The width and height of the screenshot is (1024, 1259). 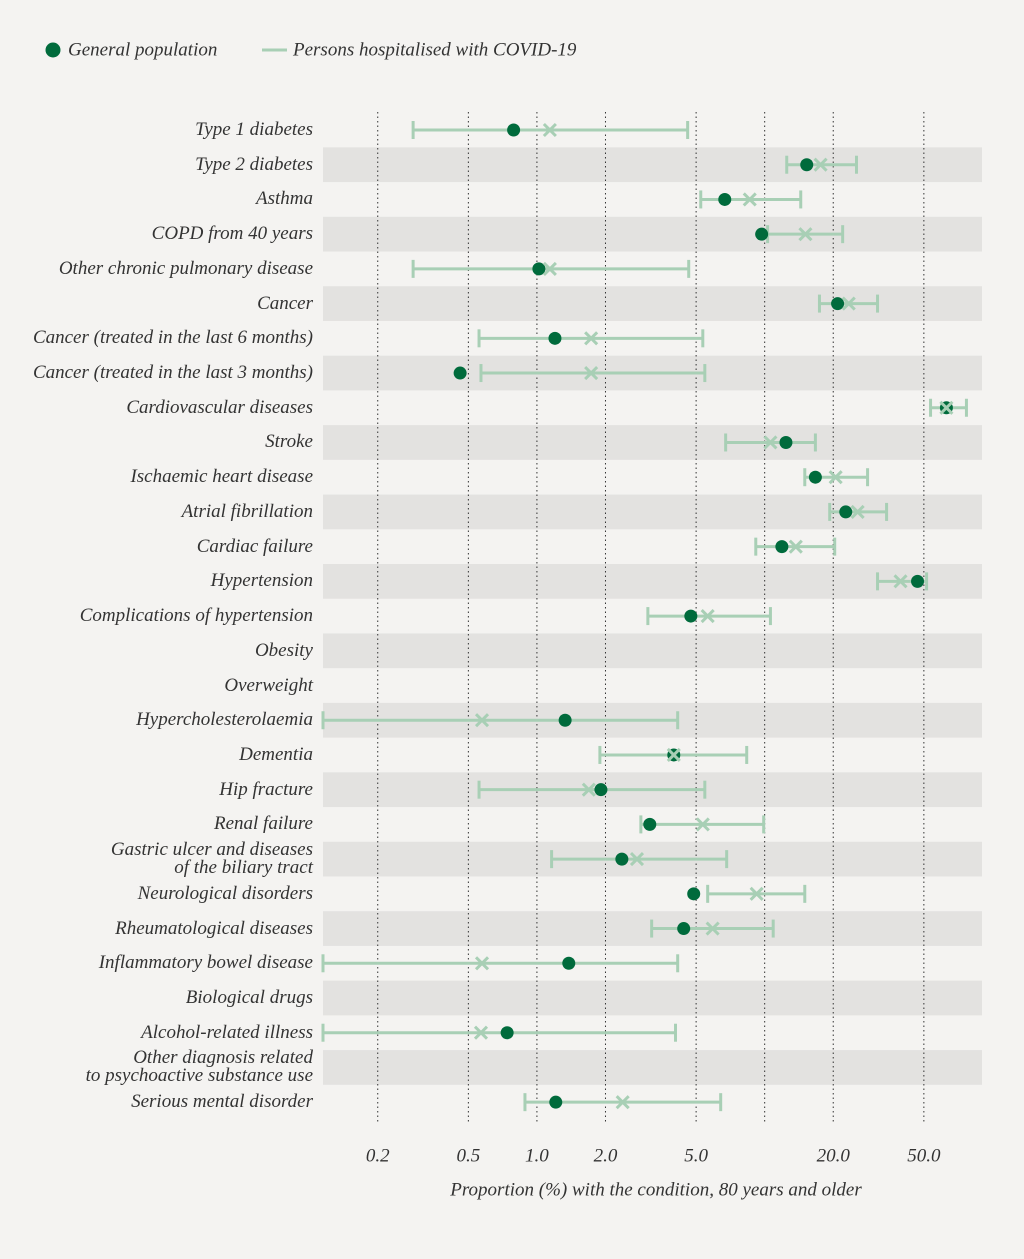 I want to click on category-label: Asthma, so click(x=284, y=199).